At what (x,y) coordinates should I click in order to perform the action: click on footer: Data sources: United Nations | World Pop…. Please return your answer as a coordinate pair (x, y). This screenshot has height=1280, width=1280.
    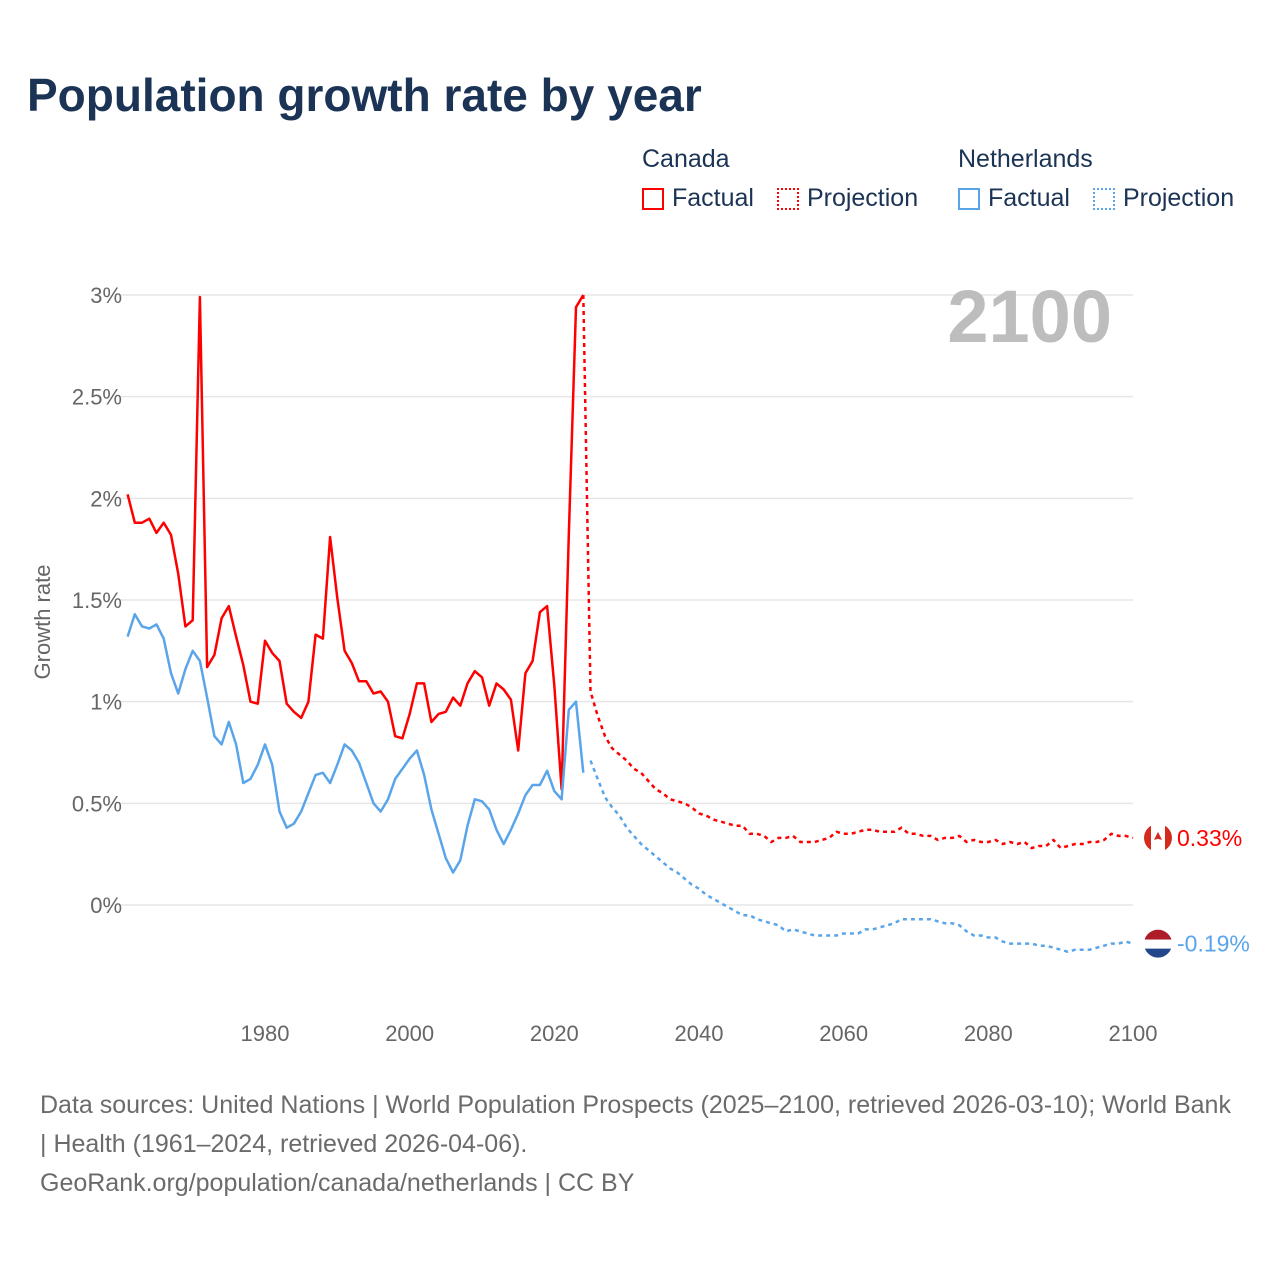
    Looking at the image, I should click on (640, 1144).